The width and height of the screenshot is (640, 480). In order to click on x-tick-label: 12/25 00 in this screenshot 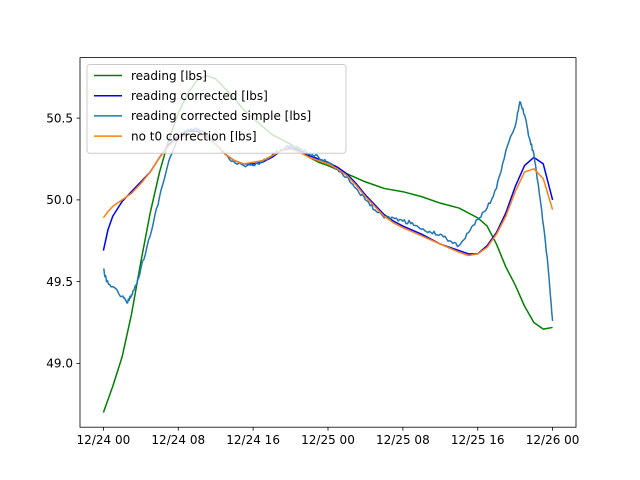, I will do `click(328, 440)`.